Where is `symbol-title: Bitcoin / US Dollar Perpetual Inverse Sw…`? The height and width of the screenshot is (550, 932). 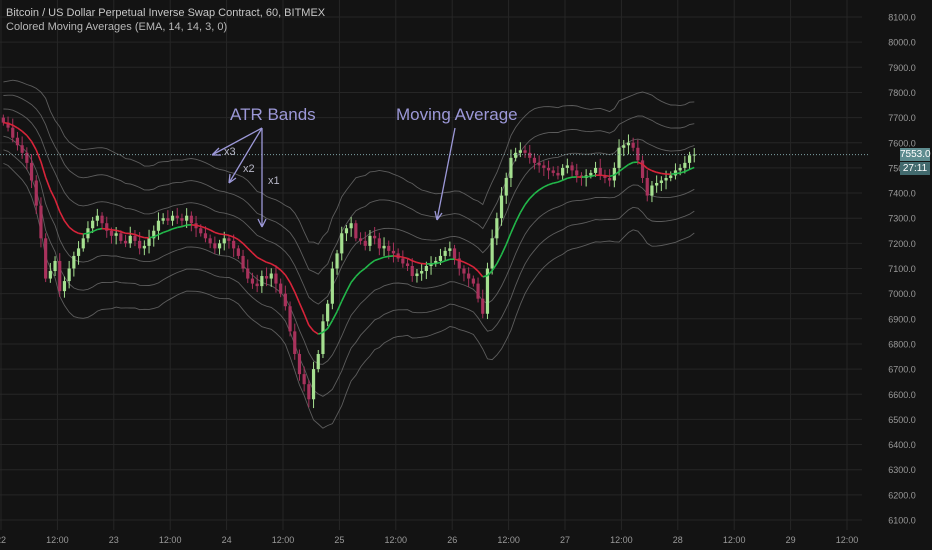 symbol-title: Bitcoin / US Dollar Perpetual Inverse Sw… is located at coordinates (166, 13).